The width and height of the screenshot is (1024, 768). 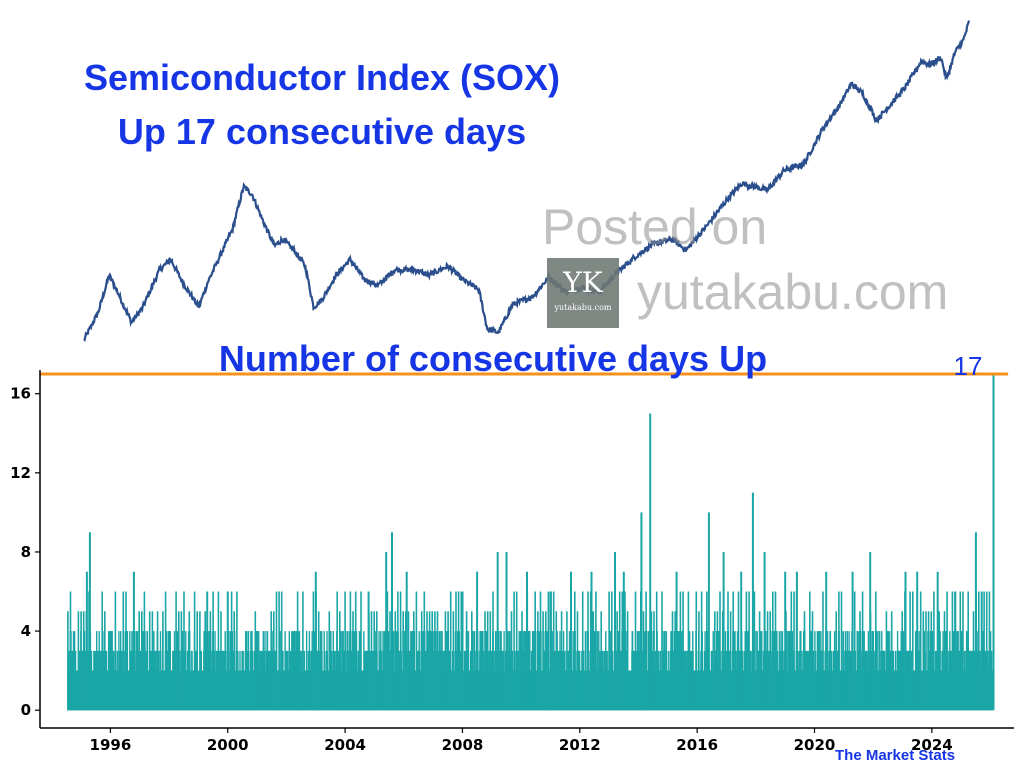 I want to click on x-tick-label: 2020, so click(x=815, y=745).